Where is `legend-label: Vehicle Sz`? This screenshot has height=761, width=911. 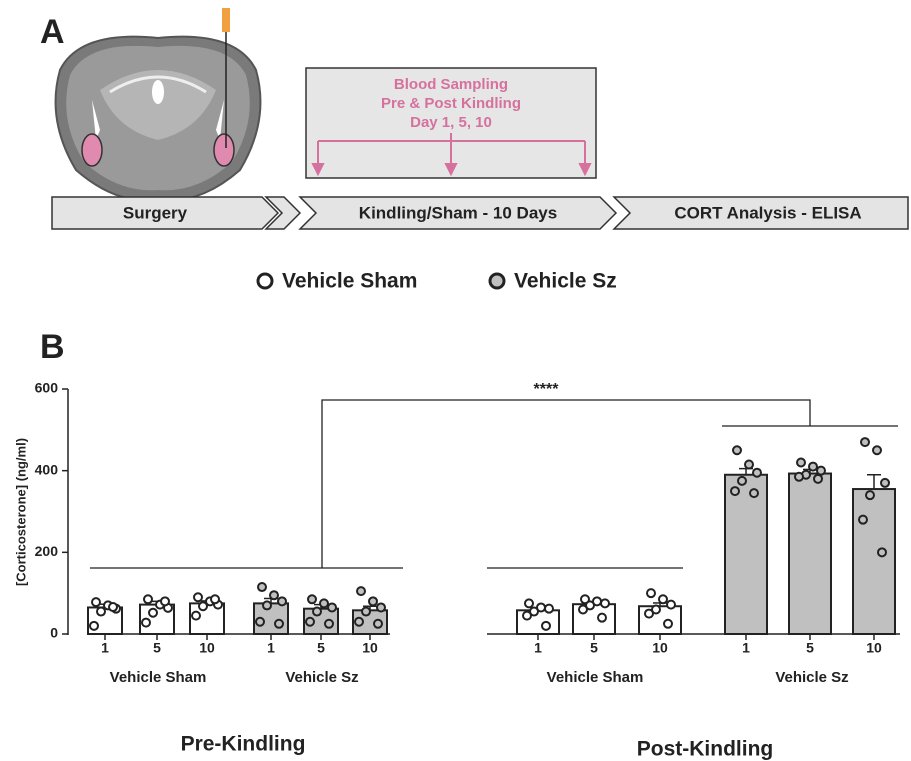 legend-label: Vehicle Sz is located at coordinates (565, 281).